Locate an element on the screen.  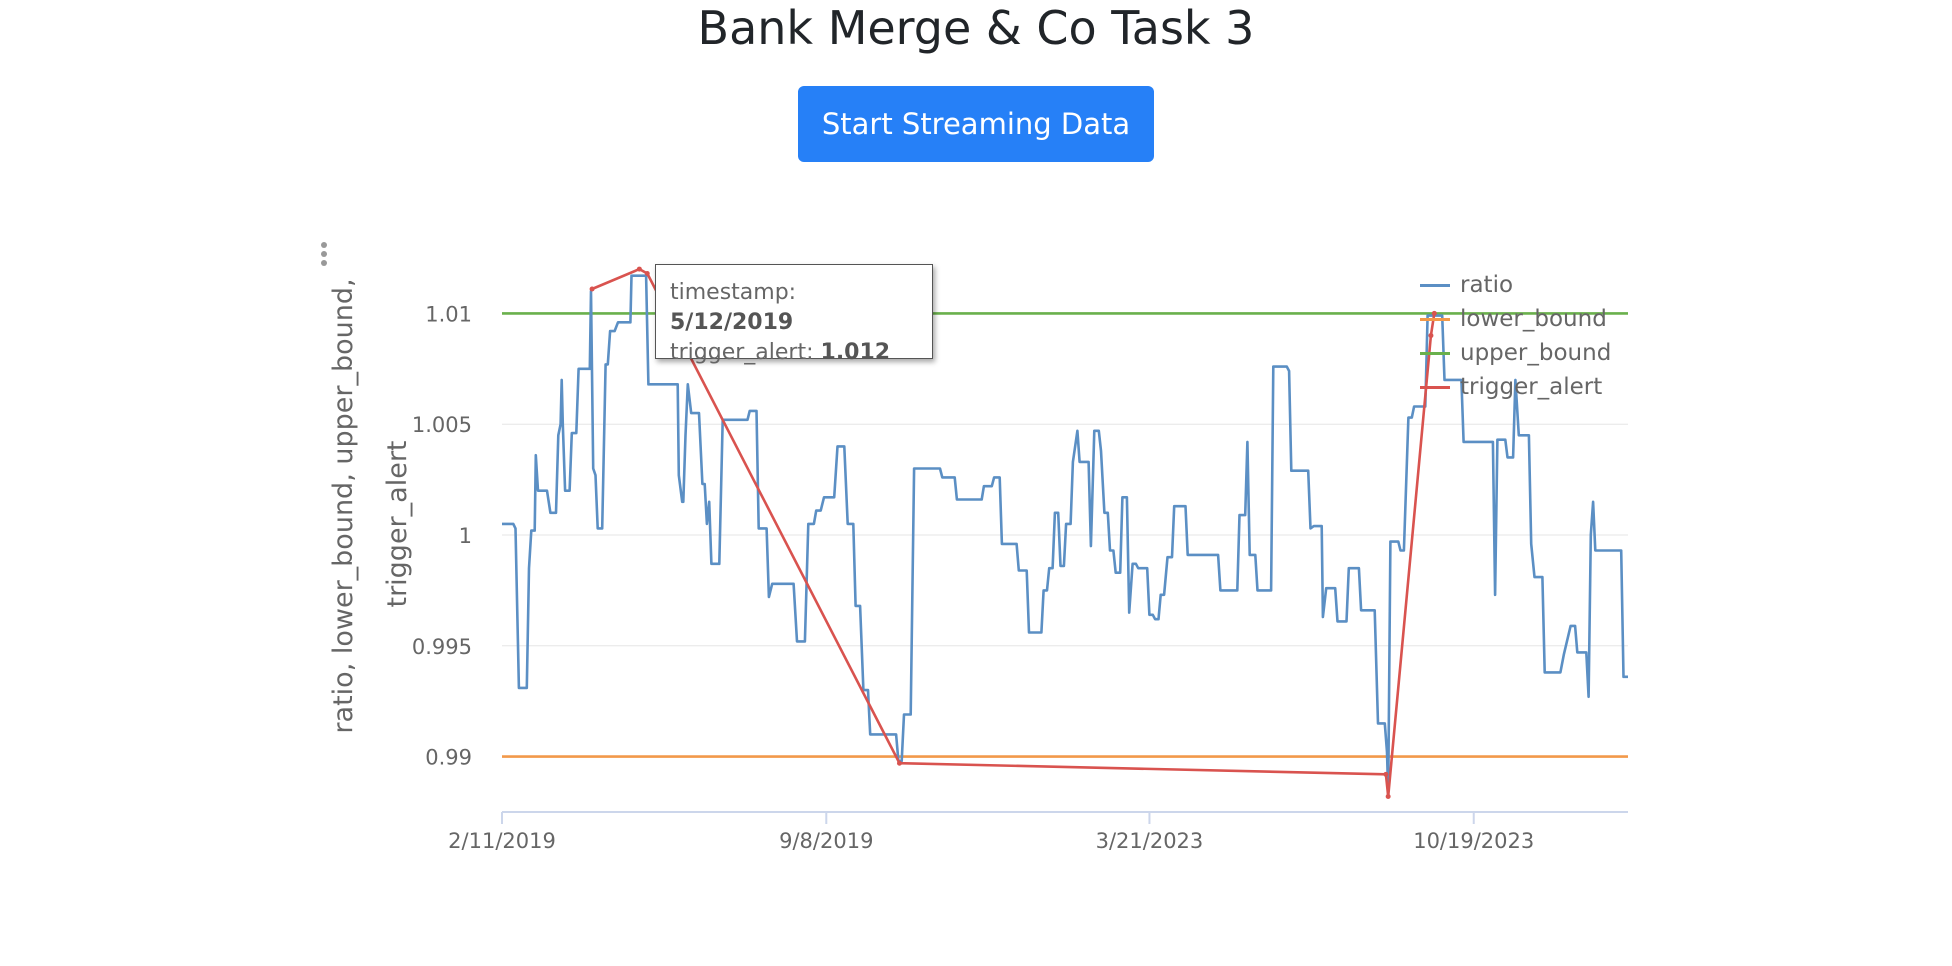
y-axis-title-line-2: trigger_alert is located at coordinates (397, 523).